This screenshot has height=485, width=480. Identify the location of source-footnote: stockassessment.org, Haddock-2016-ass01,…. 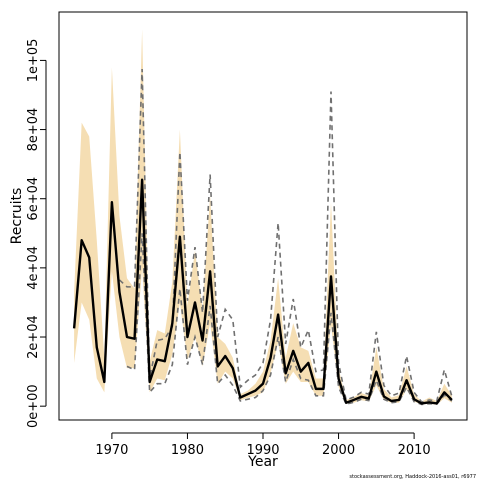
(412, 477).